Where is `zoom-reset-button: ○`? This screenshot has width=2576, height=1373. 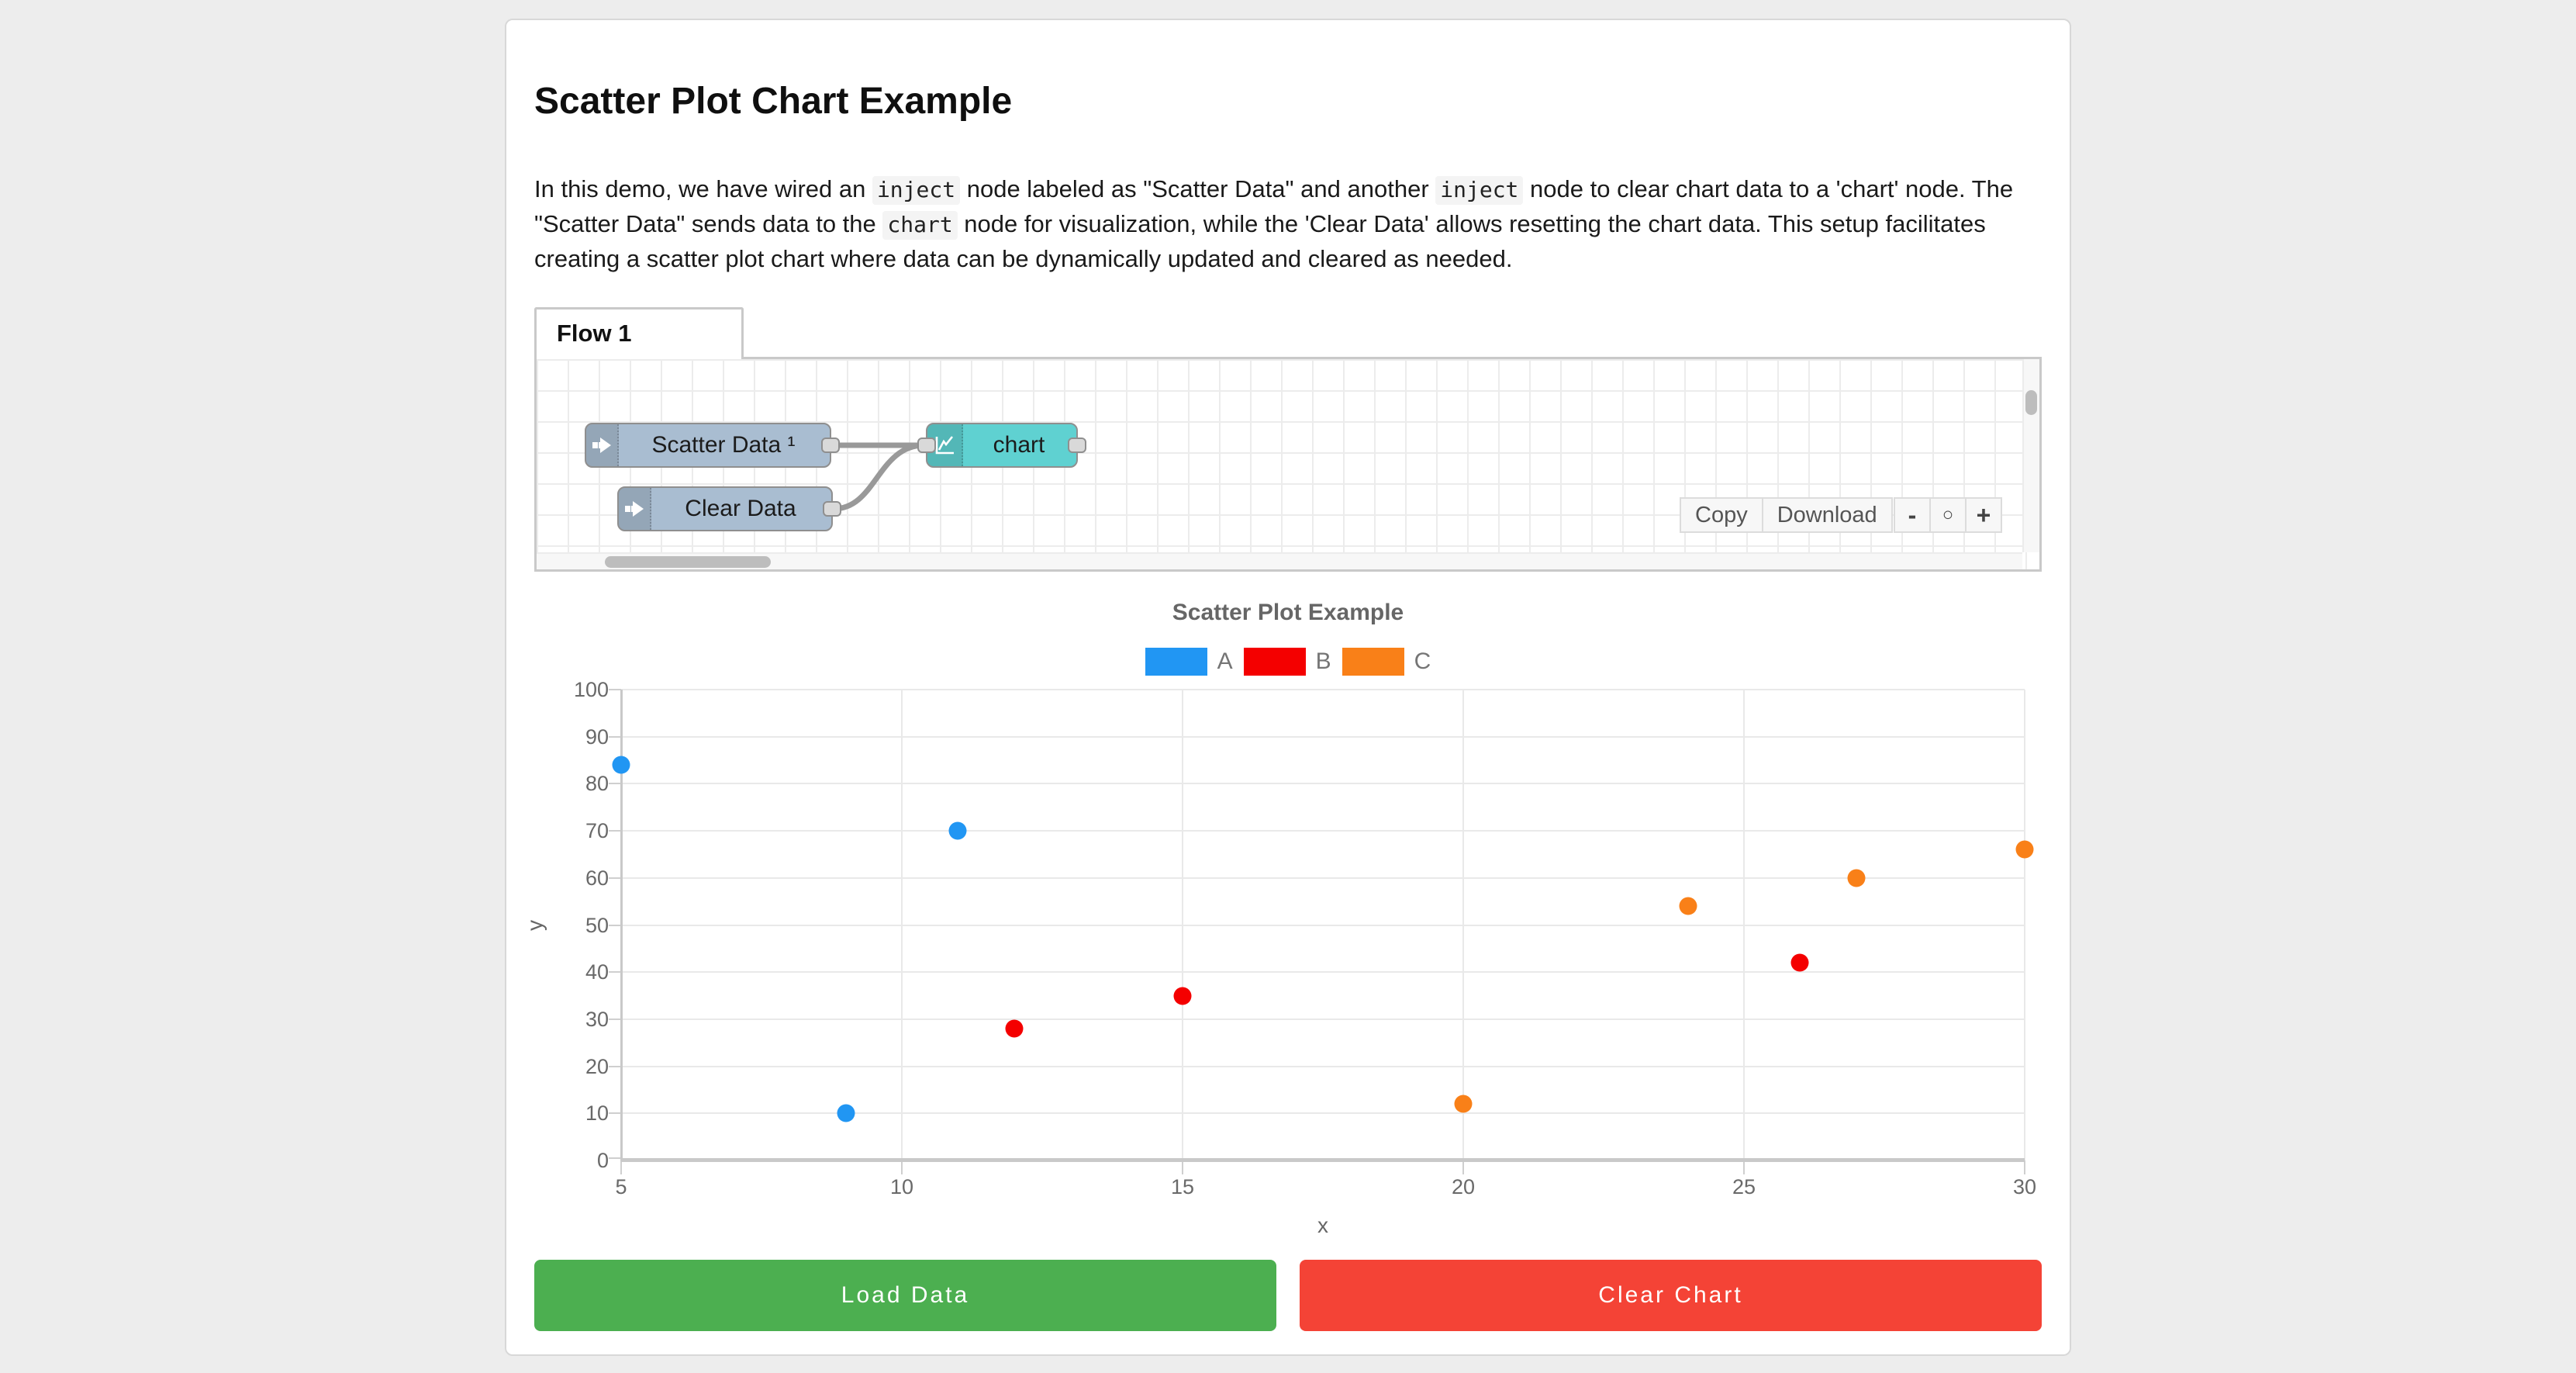
zoom-reset-button: ○ is located at coordinates (1948, 515).